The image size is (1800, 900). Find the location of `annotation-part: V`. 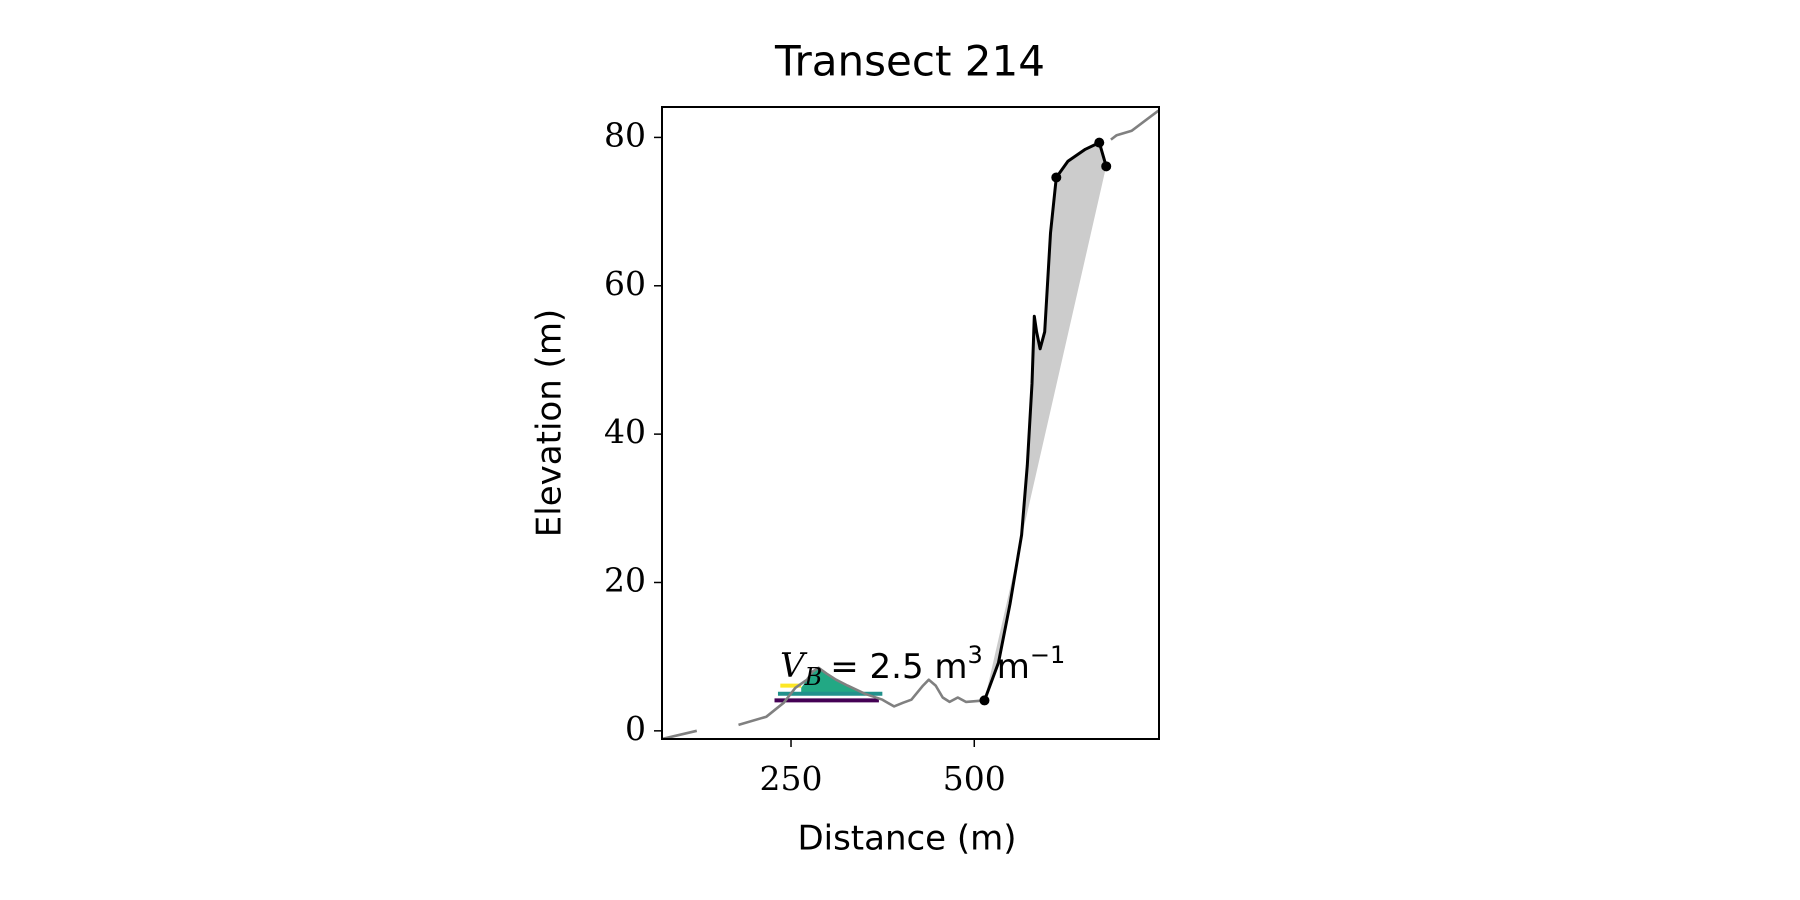

annotation-part: V is located at coordinates (794, 666).